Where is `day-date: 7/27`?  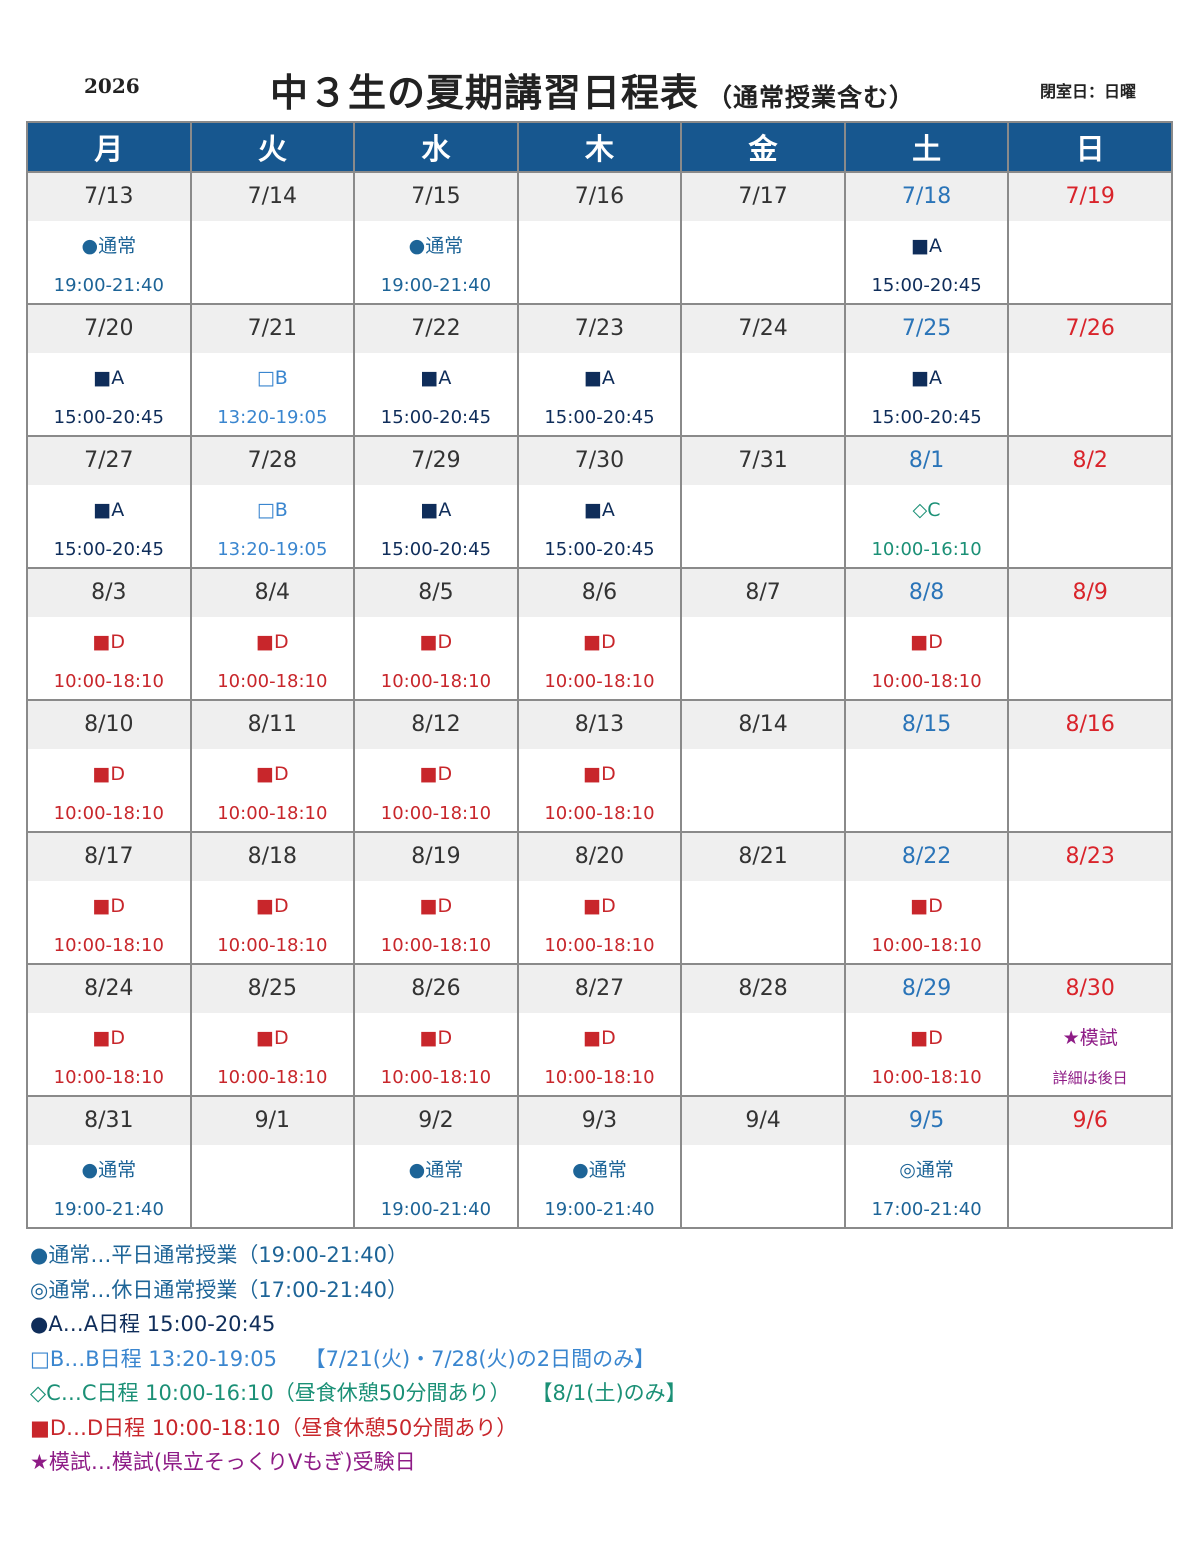
day-date: 7/27 is located at coordinates (109, 461).